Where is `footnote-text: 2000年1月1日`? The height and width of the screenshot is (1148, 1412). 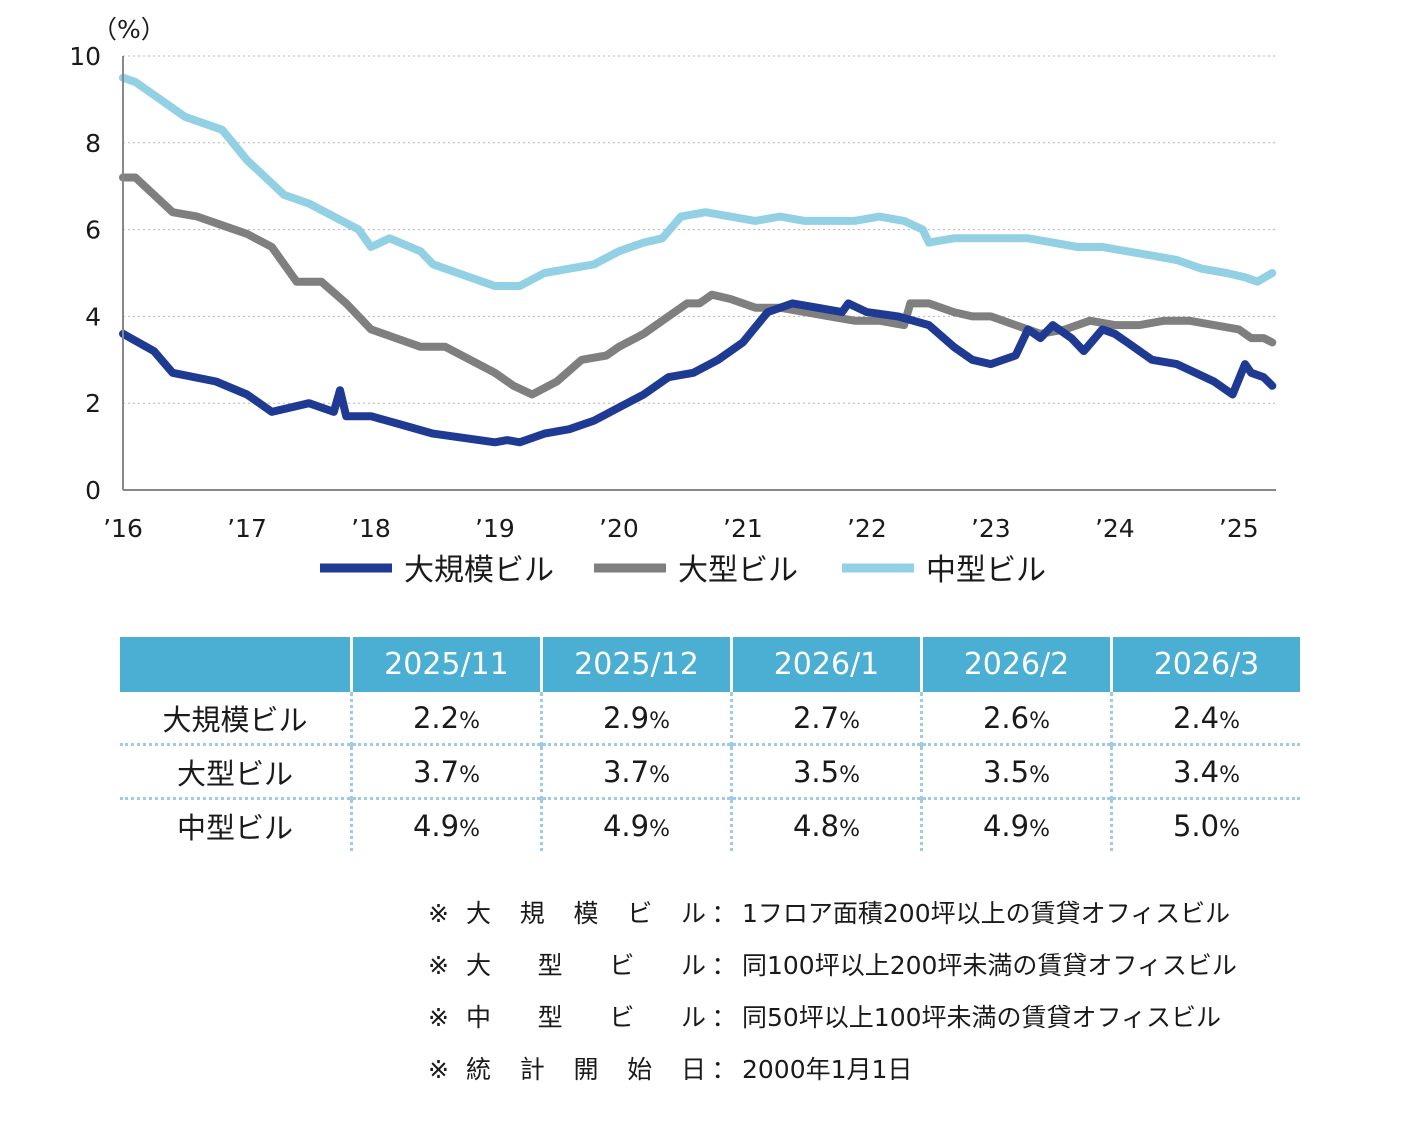 footnote-text: 2000年1月1日 is located at coordinates (827, 1069).